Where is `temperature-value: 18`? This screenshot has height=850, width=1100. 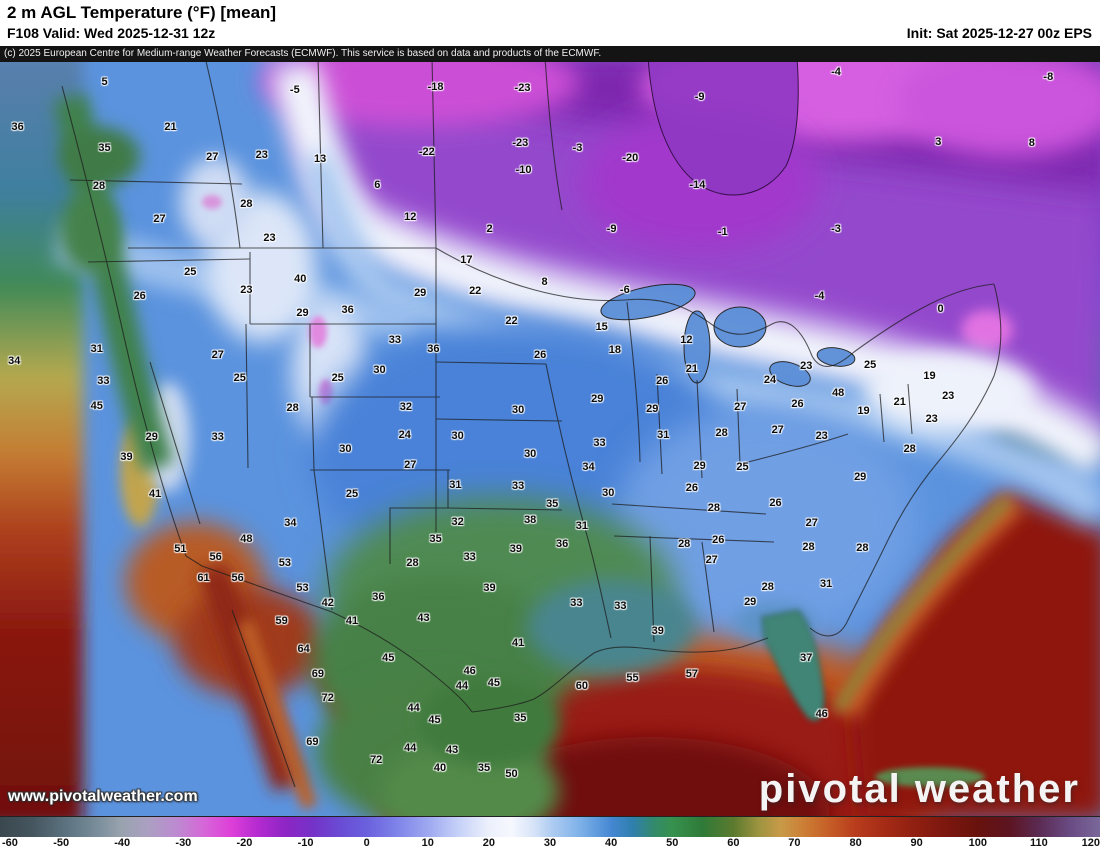
temperature-value: 18 is located at coordinates (615, 350).